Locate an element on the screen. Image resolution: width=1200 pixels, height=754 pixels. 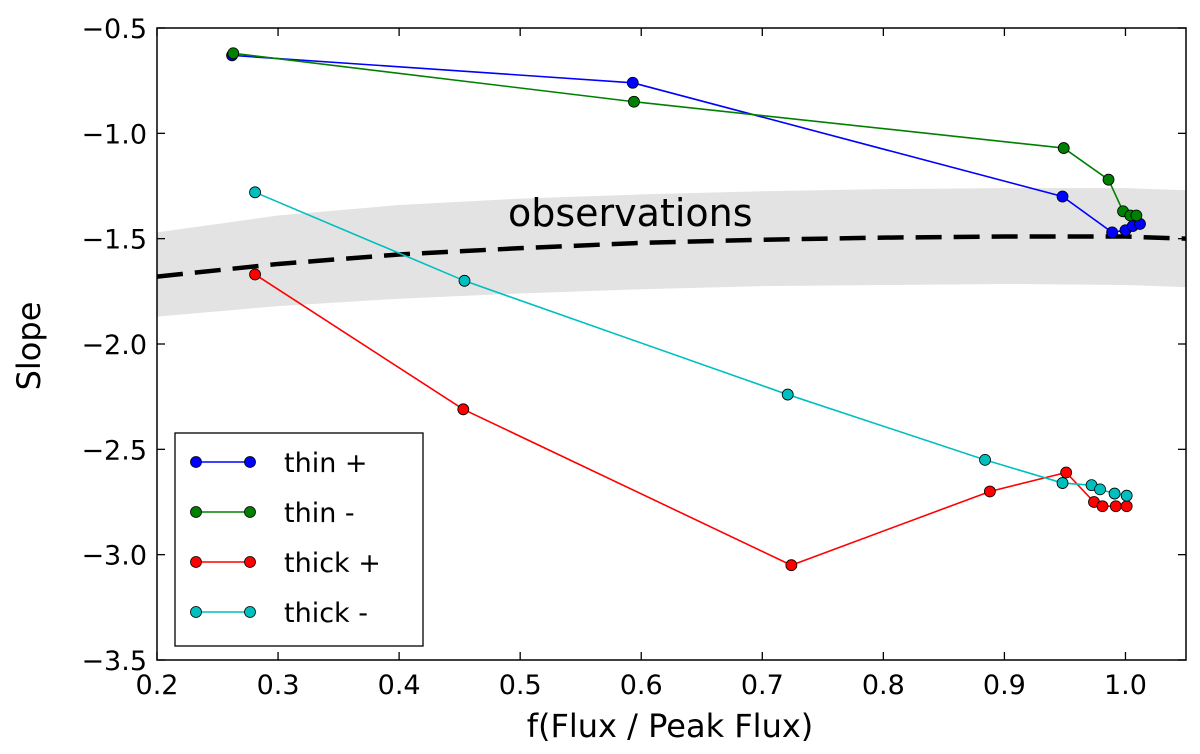
legend-label-thin-plus: thin + is located at coordinates (326, 463).